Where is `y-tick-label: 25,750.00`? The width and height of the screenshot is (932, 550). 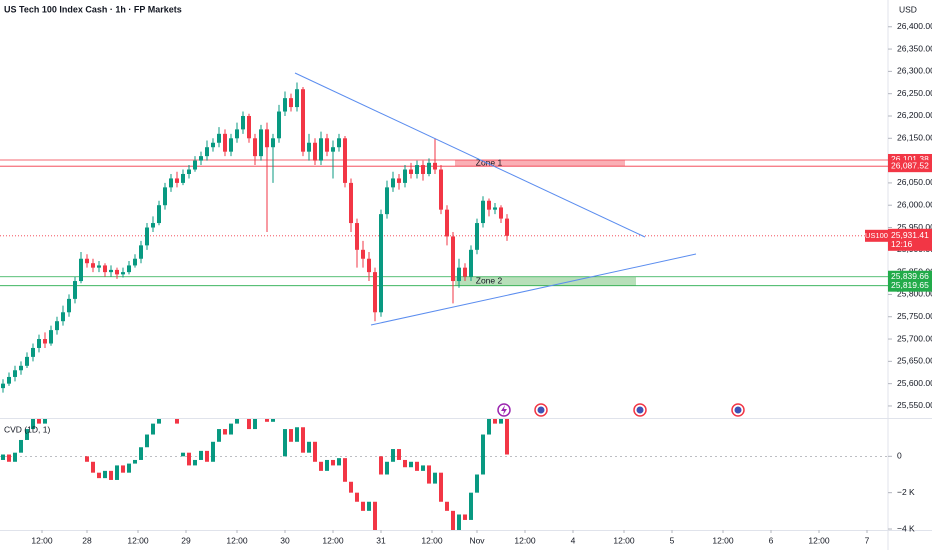
y-tick-label: 25,750.00 is located at coordinates (914, 316).